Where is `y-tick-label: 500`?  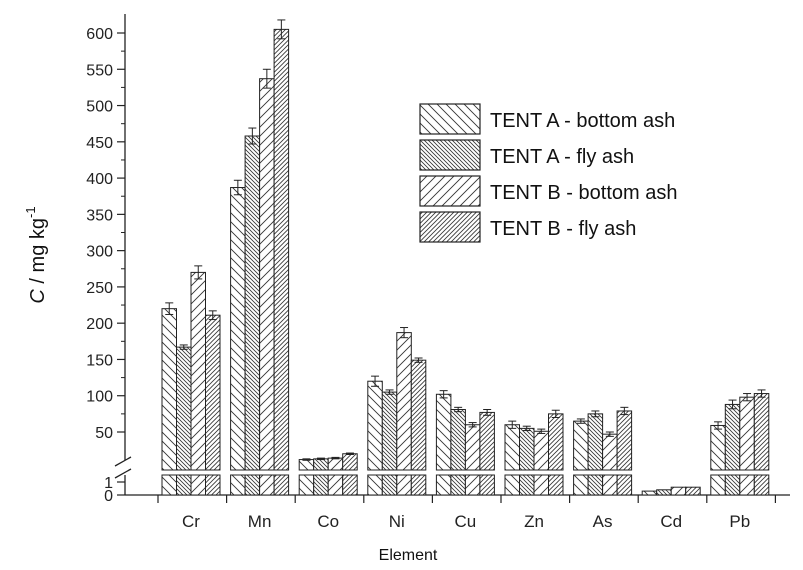 y-tick-label: 500 is located at coordinates (99, 107).